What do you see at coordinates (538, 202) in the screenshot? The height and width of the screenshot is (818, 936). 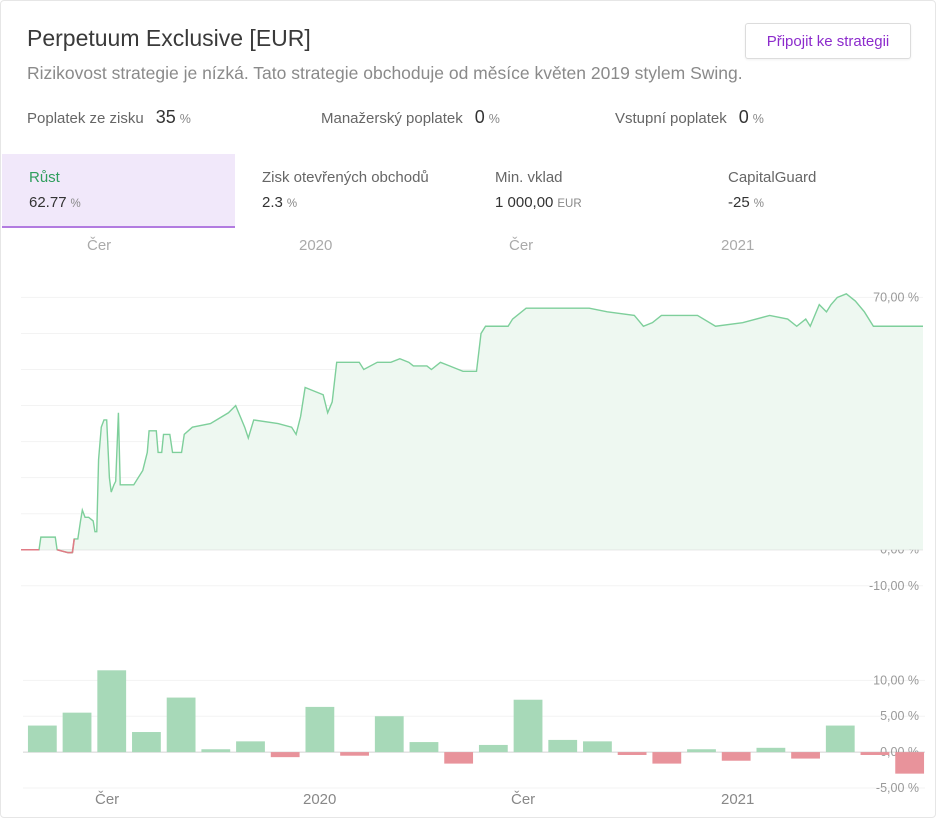 I see `tab-value: 1 000,00 EUR` at bounding box center [538, 202].